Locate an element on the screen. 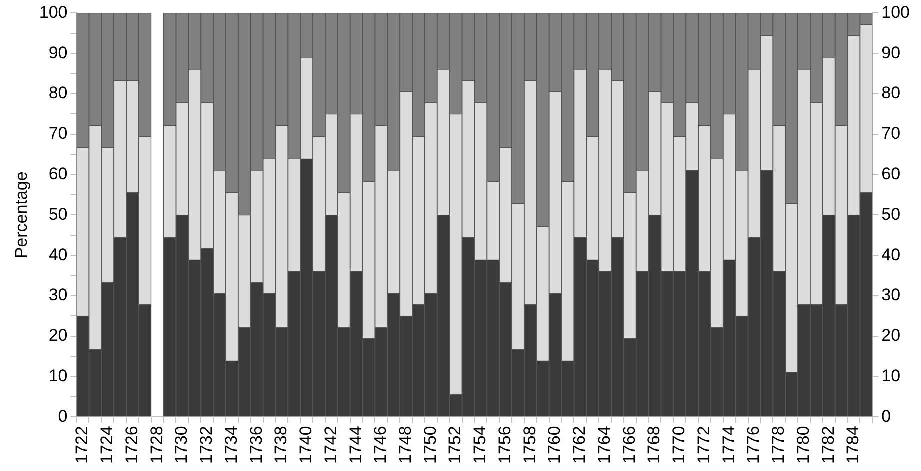 The width and height of the screenshot is (921, 471). x-tick-label: 1766 is located at coordinates (629, 445).